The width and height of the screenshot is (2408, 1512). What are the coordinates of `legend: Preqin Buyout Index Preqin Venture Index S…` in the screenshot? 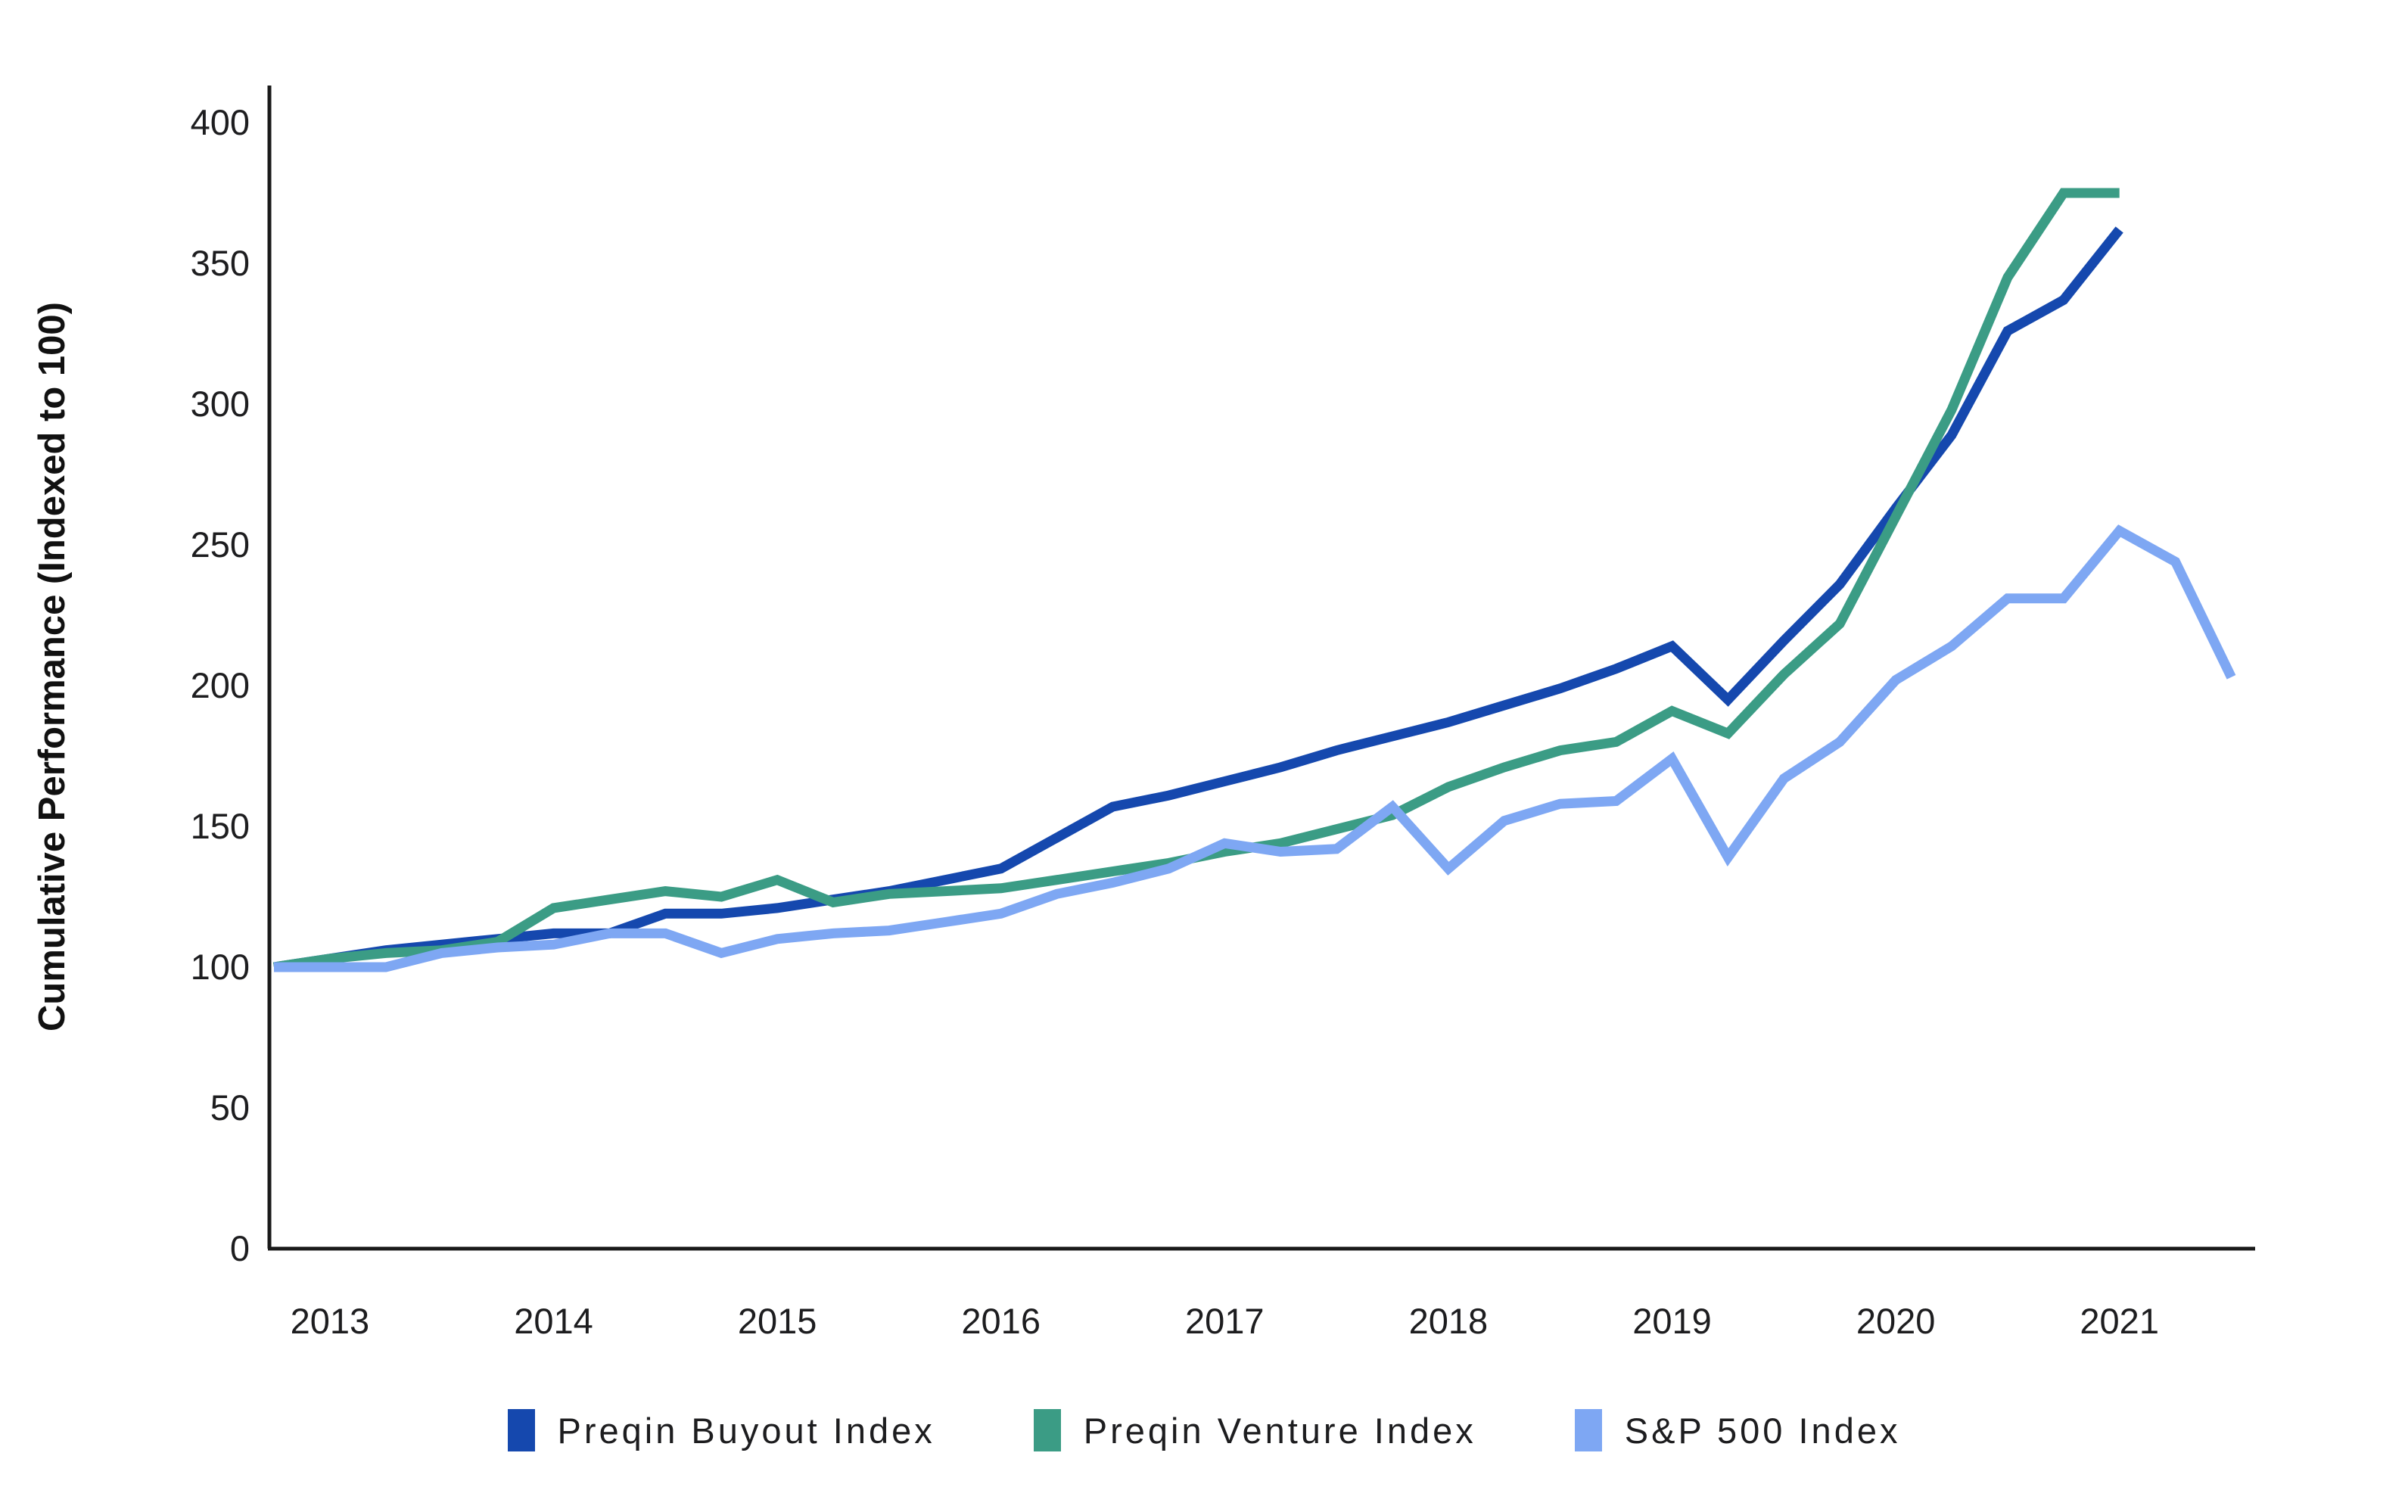 It's located at (1204, 1430).